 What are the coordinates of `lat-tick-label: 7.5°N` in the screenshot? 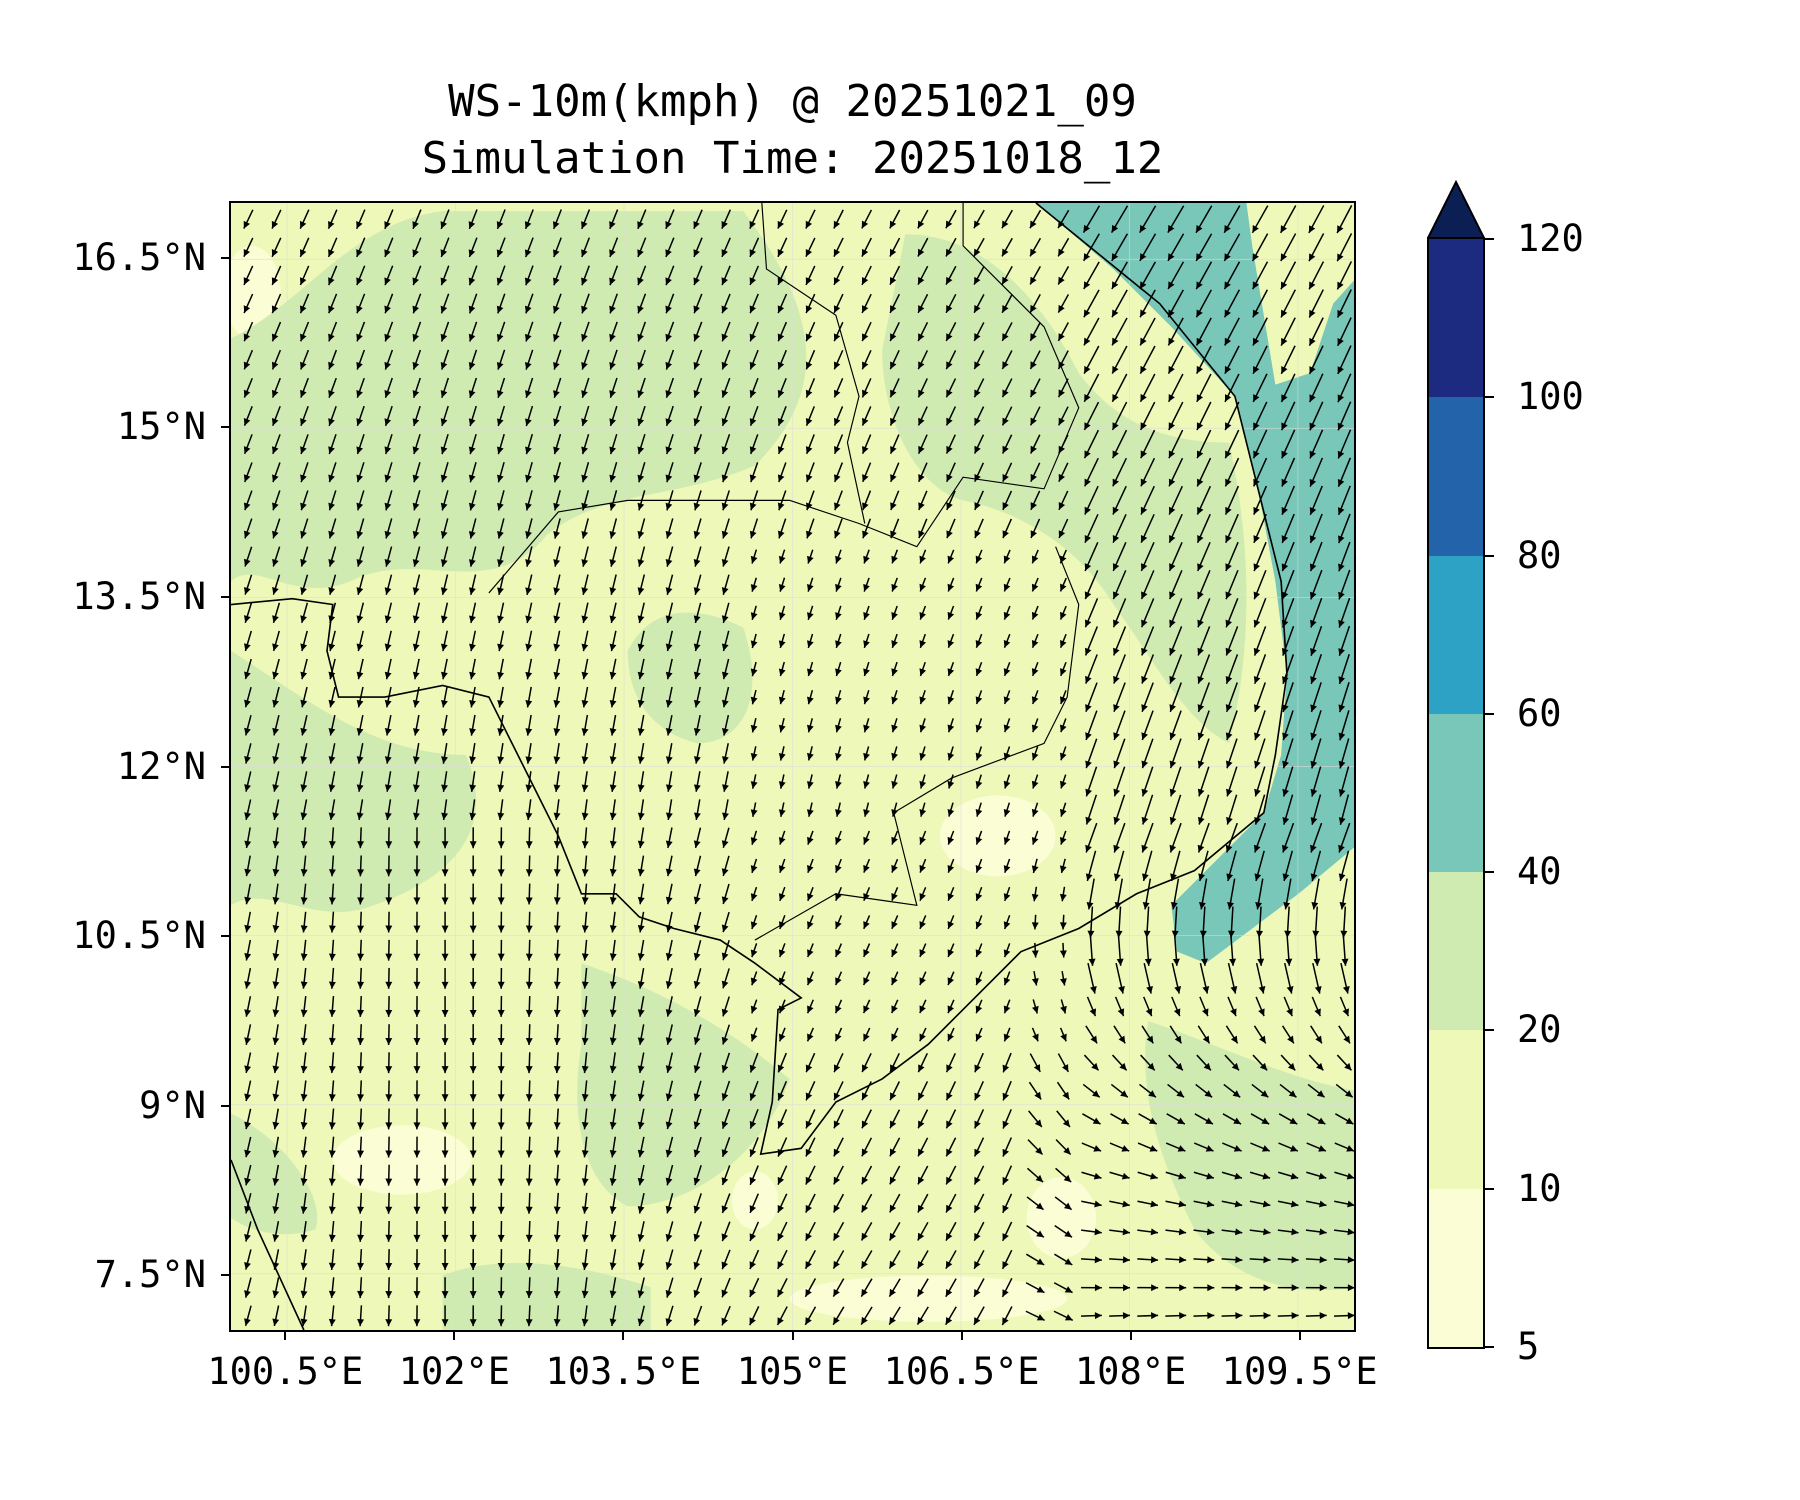 It's located at (150, 1275).